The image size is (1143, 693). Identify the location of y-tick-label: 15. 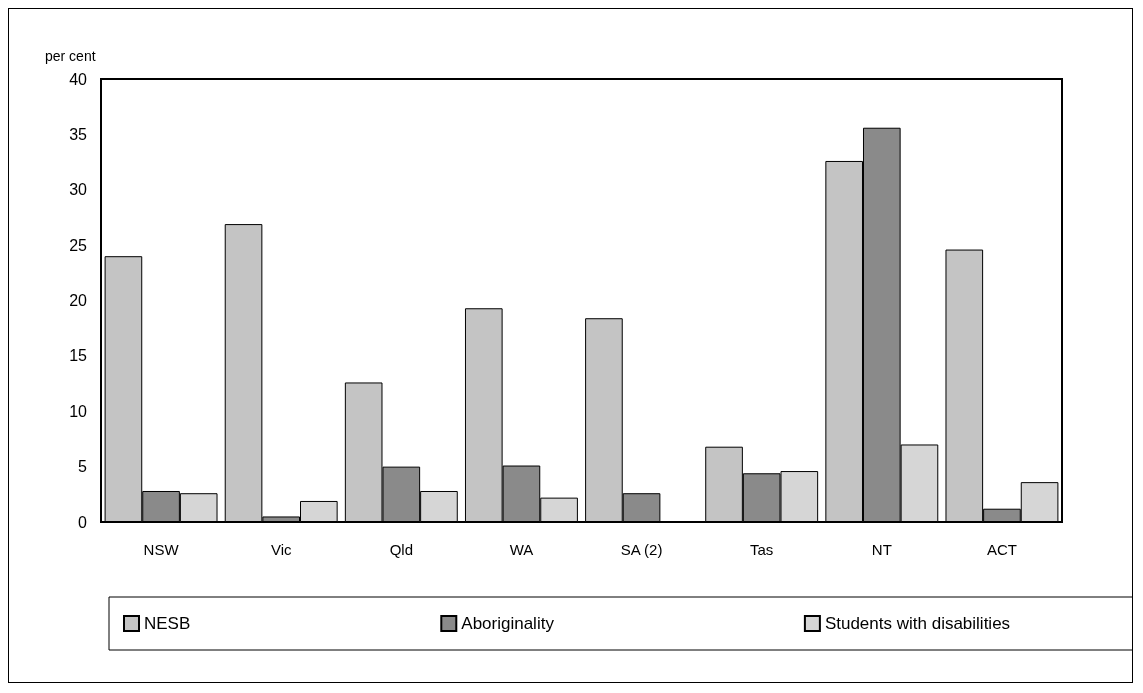
(78, 356).